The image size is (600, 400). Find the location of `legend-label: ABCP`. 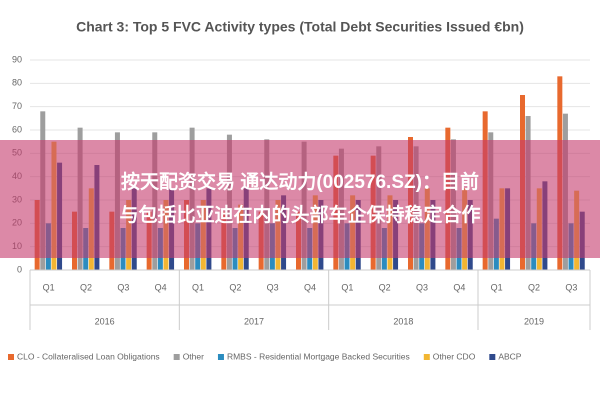

legend-label: ABCP is located at coordinates (509, 356).